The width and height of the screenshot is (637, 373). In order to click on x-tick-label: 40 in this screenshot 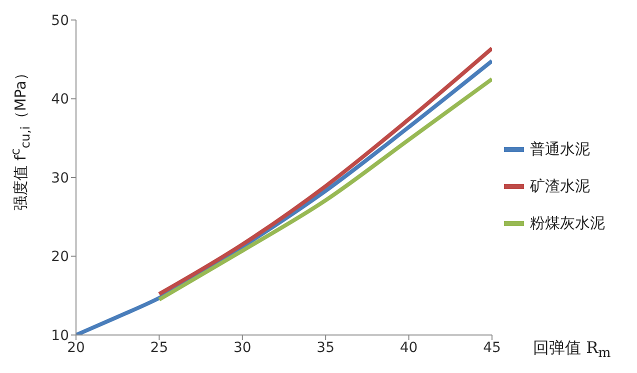, I will do `click(409, 348)`.